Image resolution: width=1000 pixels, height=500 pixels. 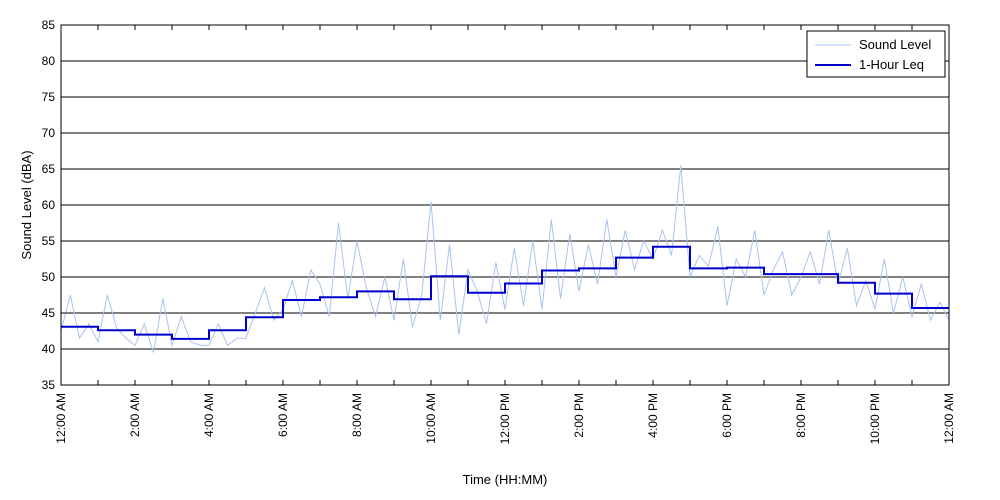 I want to click on x-tick-label-18: 6:00 PM, so click(x=727, y=415).